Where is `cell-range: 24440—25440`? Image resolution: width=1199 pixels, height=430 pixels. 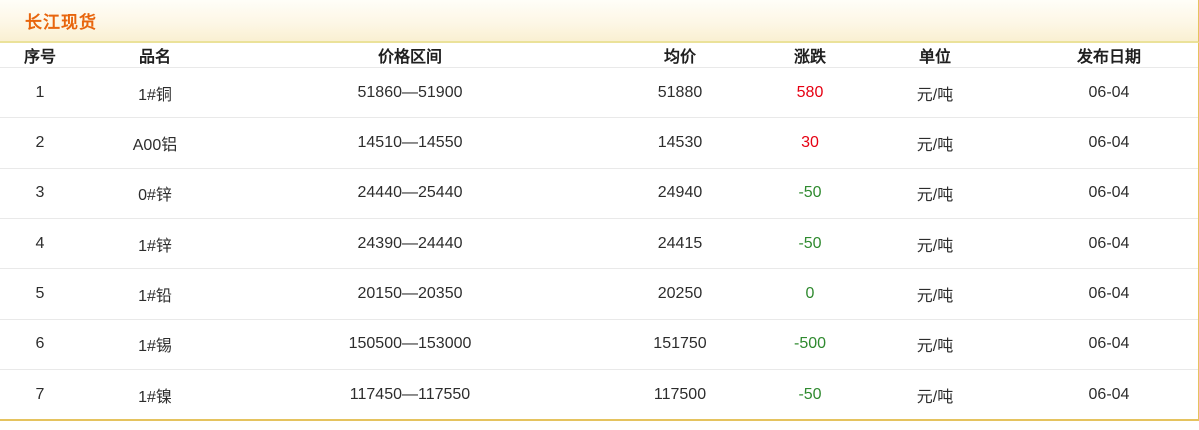
cell-range: 24440—25440 is located at coordinates (410, 193).